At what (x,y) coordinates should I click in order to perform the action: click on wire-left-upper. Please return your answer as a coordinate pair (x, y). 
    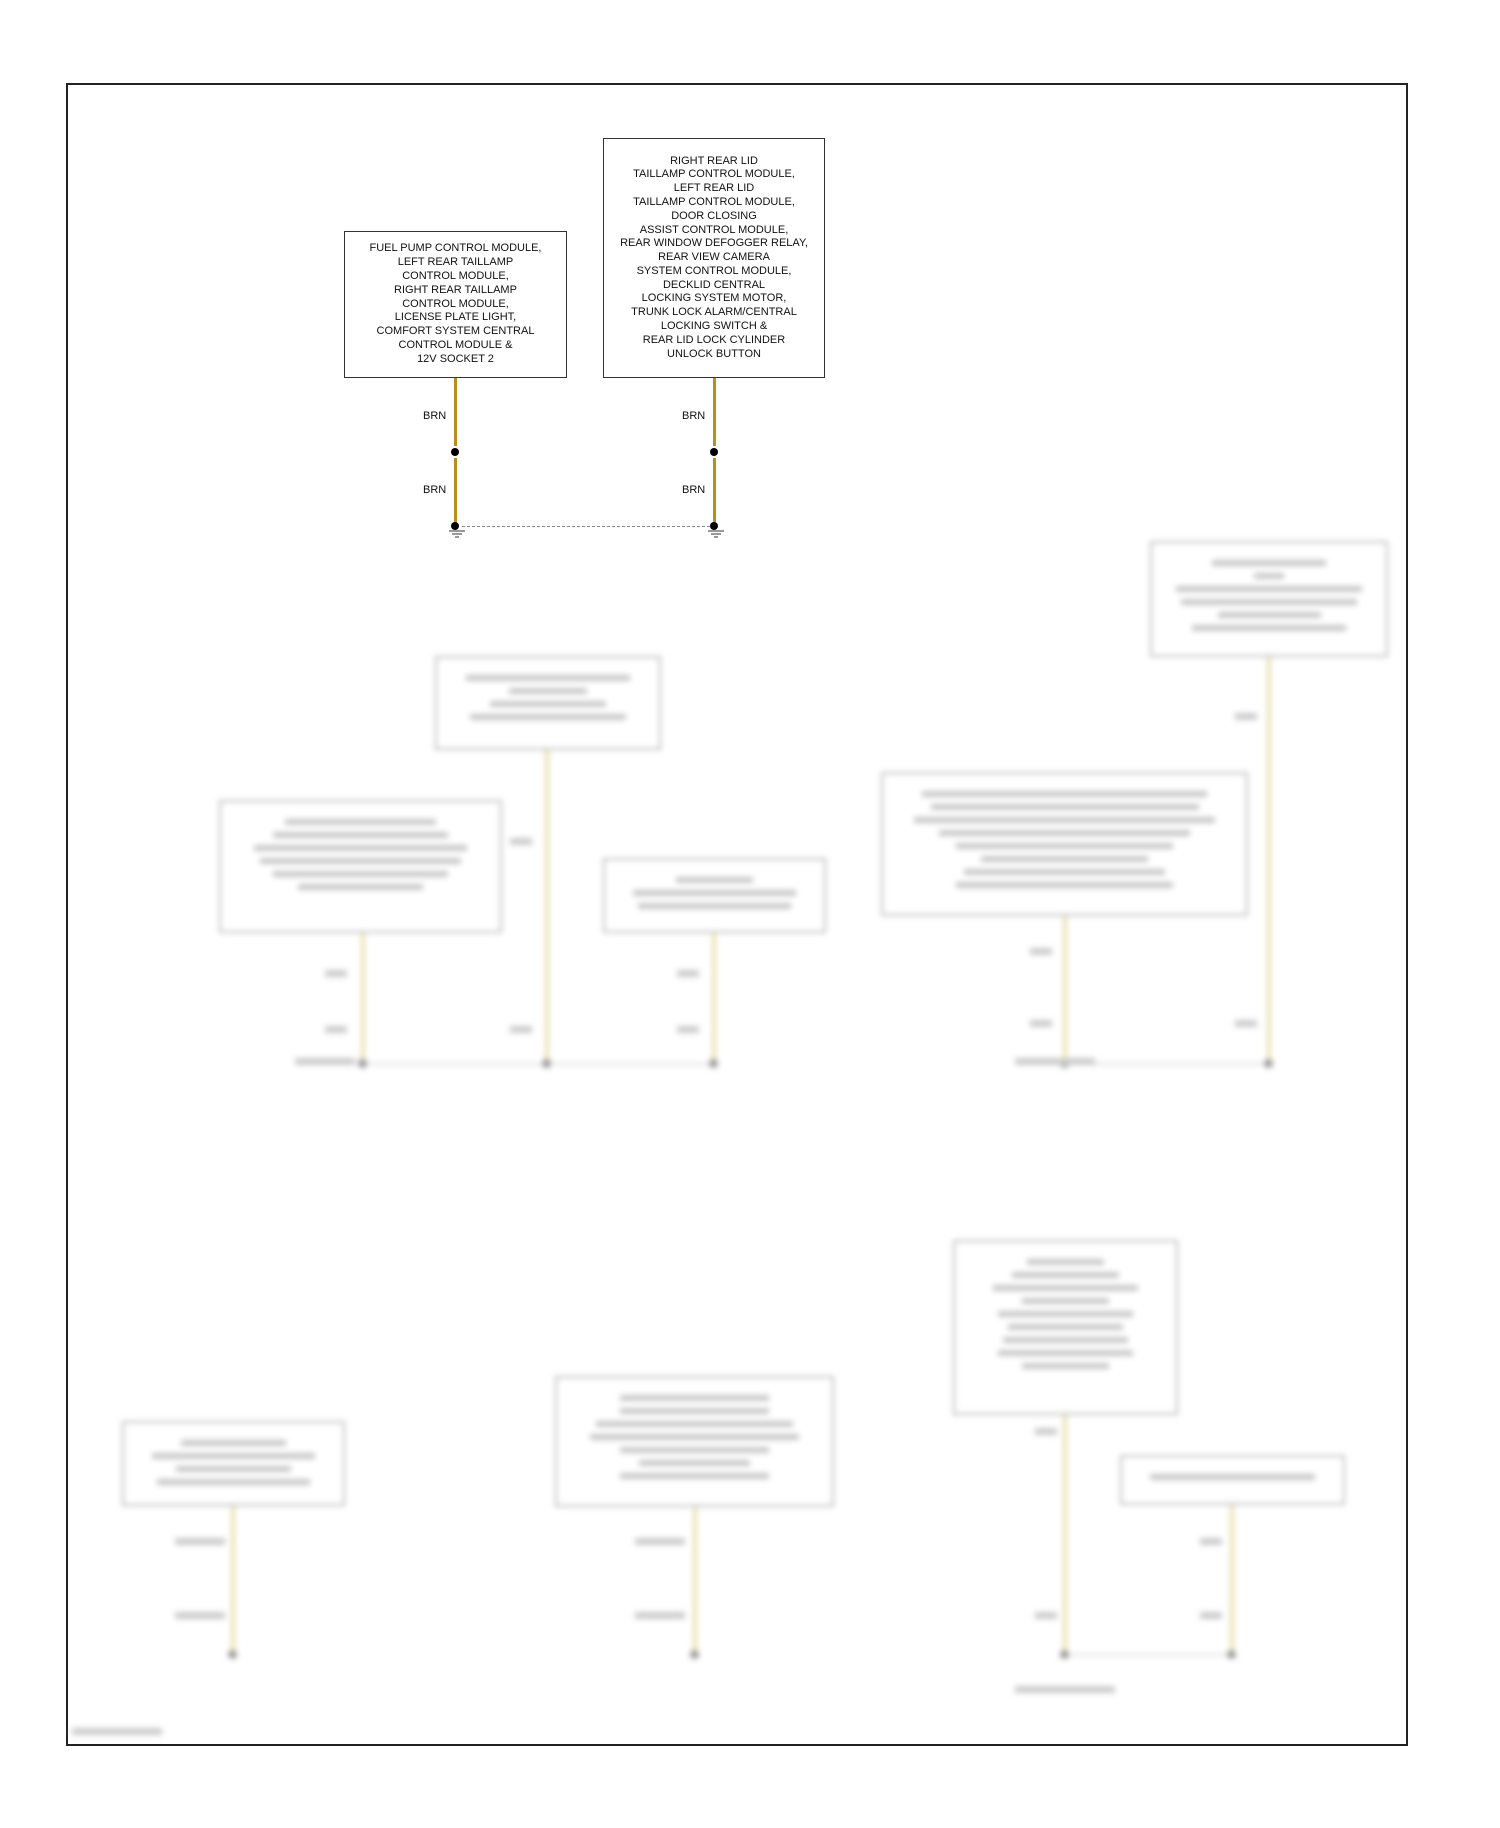
    Looking at the image, I should click on (455, 412).